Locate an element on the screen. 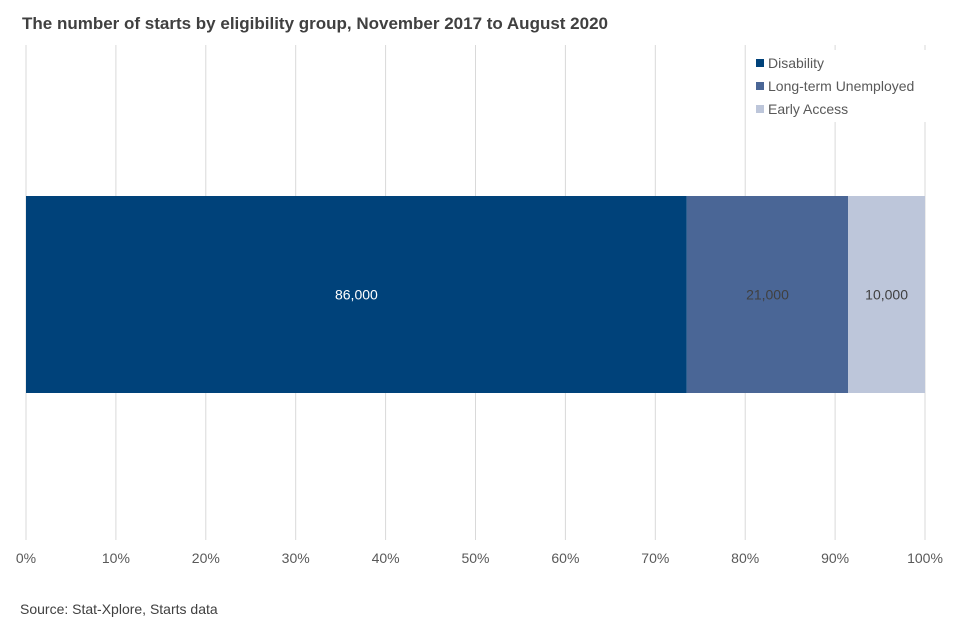 This screenshot has width=960, height=640. bar-segment-long-term-unemployed is located at coordinates (767, 294).